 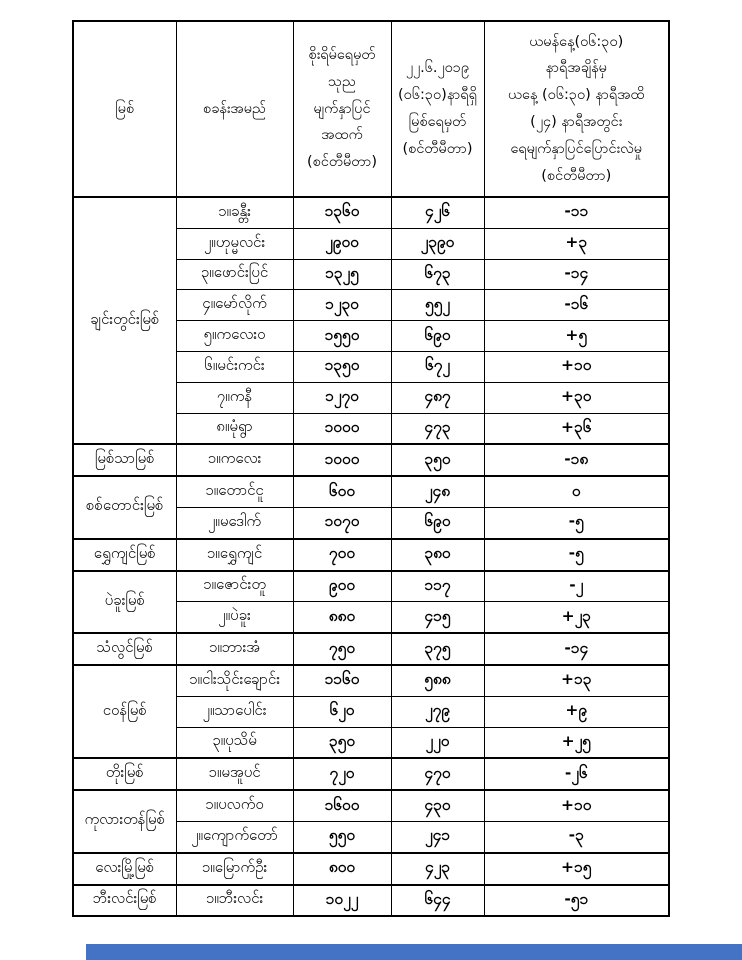 I want to click on current-level-cell: ၃၇၅, so click(x=437, y=649).